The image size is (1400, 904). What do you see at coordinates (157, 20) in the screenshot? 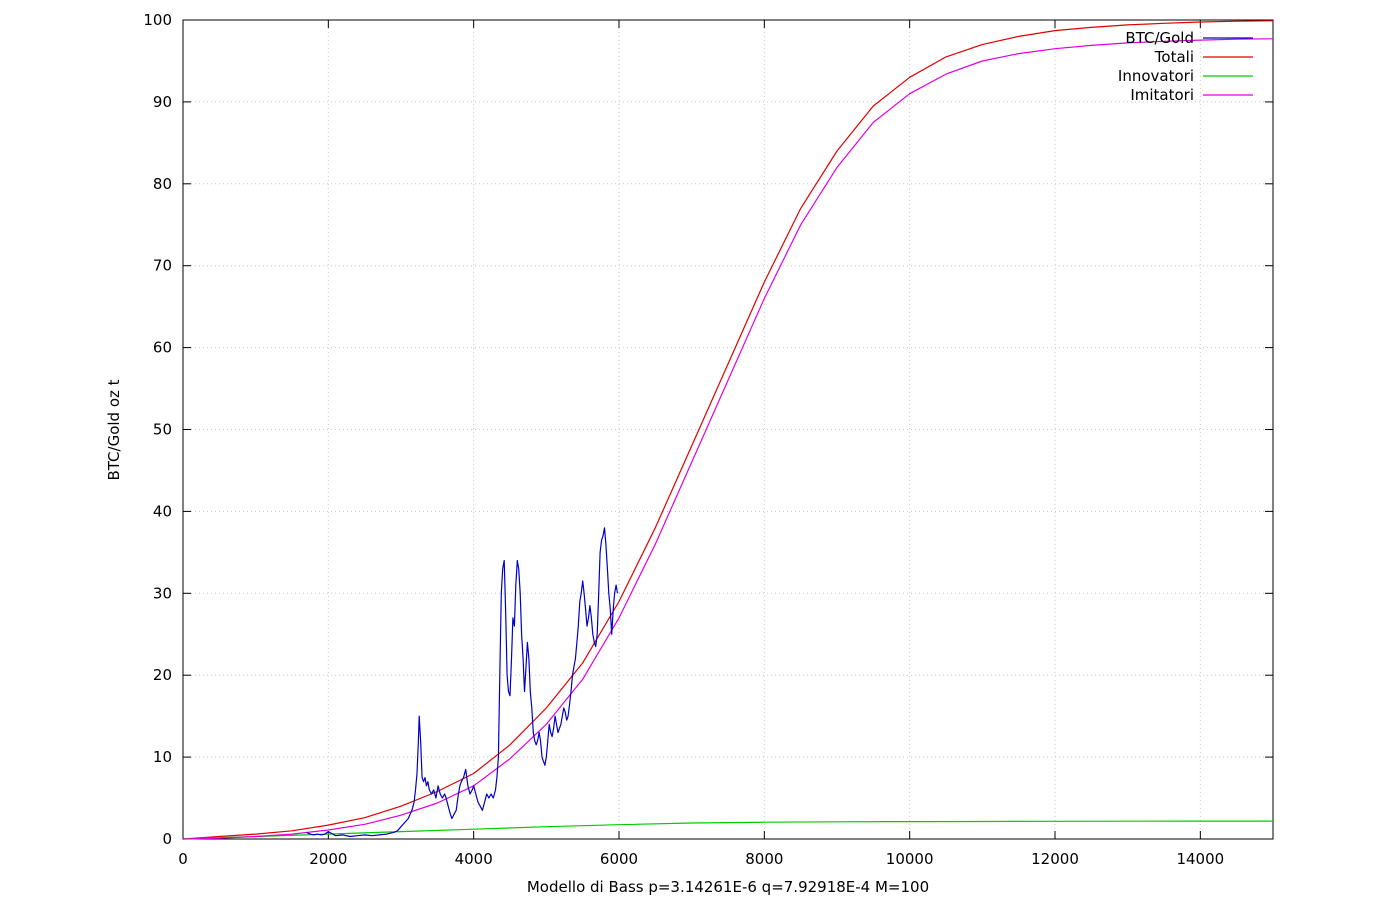
I see `y-tick-label: 100` at bounding box center [157, 20].